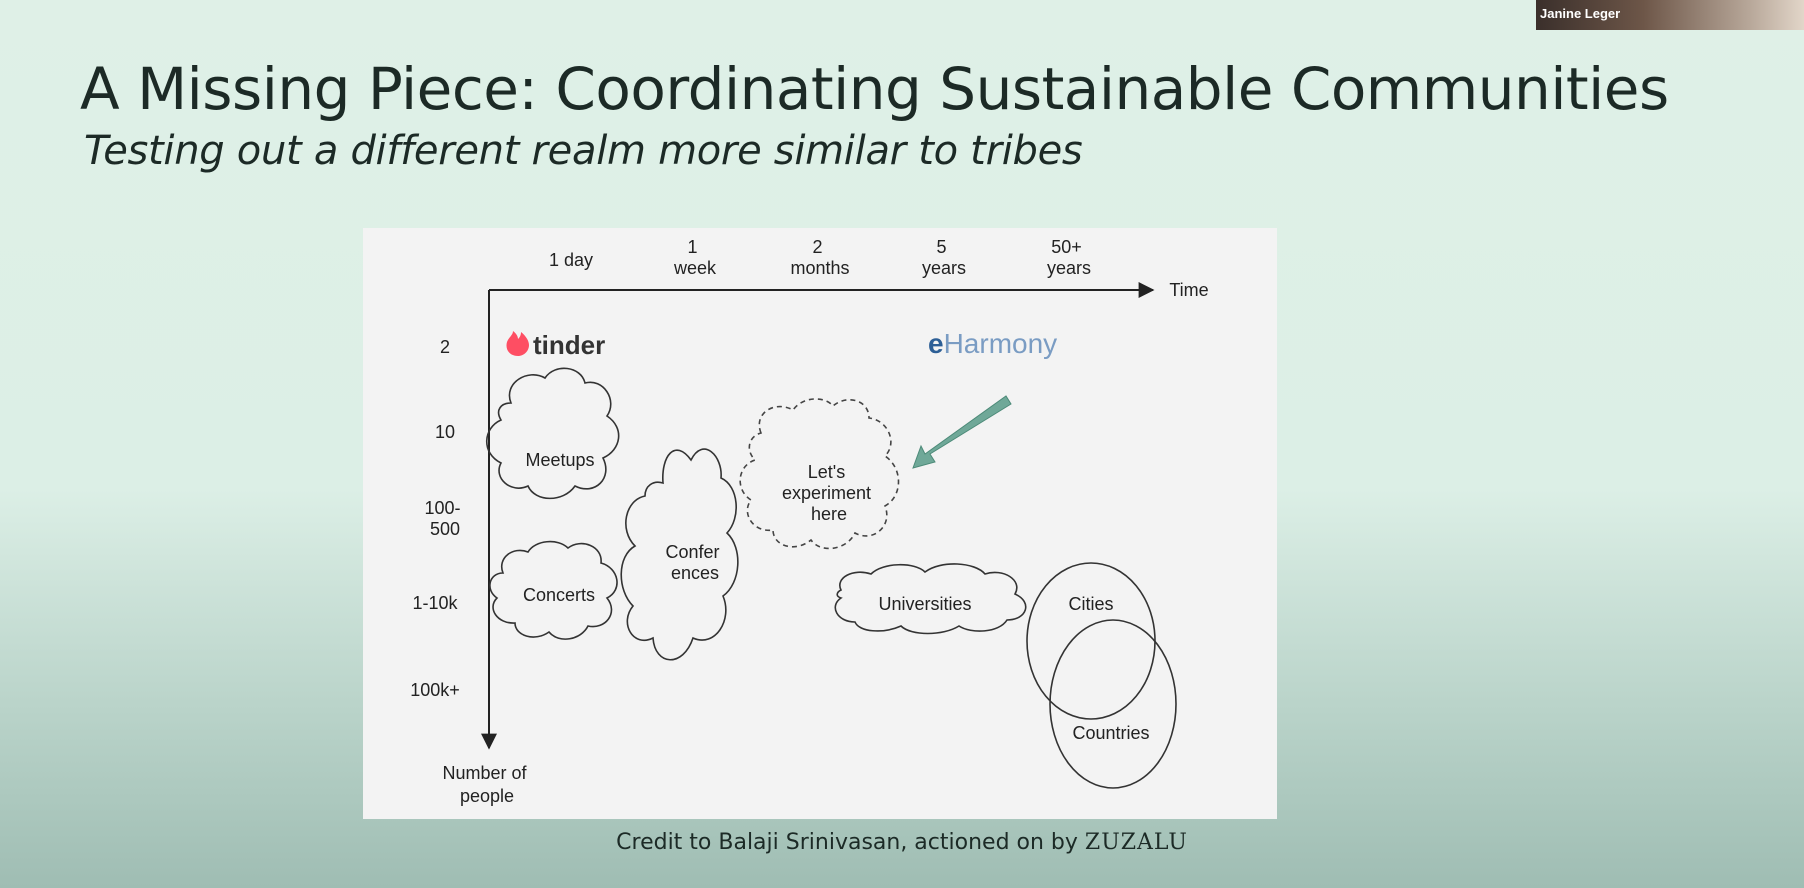 The image size is (1804, 888). Describe the element at coordinates (445, 347) in the screenshot. I see `people-tick-2: 2` at that location.